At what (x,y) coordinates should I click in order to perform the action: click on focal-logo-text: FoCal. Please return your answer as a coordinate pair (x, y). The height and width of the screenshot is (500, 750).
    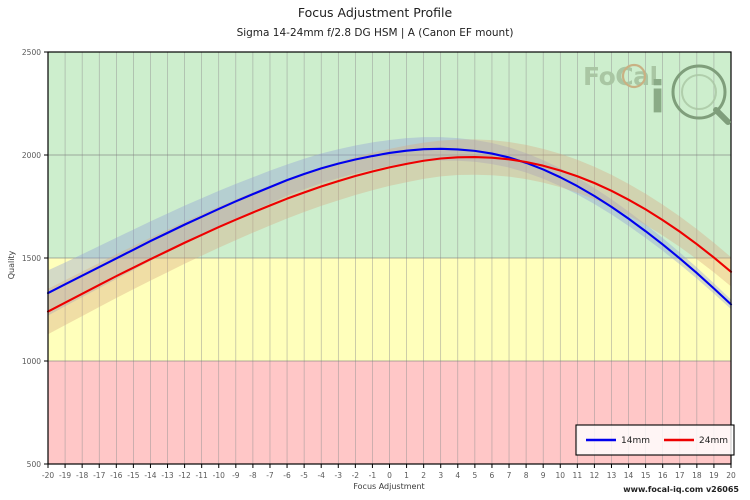
    Looking at the image, I should click on (620, 76).